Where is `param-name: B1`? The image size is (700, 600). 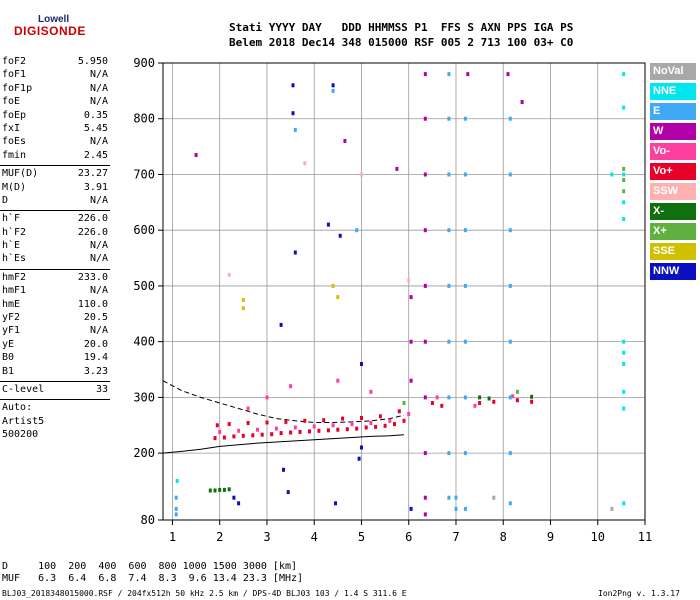
param-name: B1 is located at coordinates (8, 371).